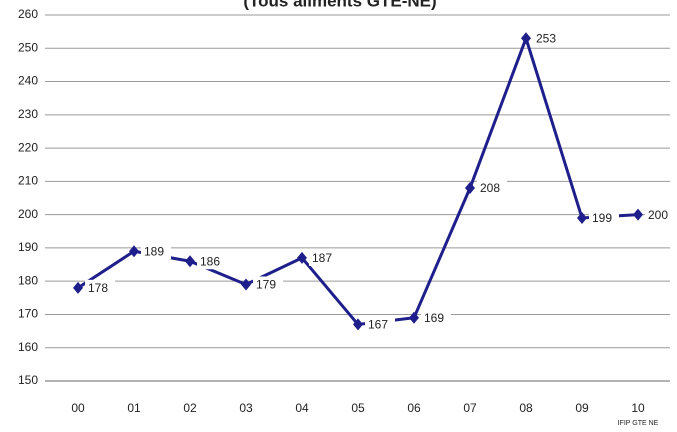 The image size is (677, 432). What do you see at coordinates (28, 380) in the screenshot?
I see `y-tick-label: 150` at bounding box center [28, 380].